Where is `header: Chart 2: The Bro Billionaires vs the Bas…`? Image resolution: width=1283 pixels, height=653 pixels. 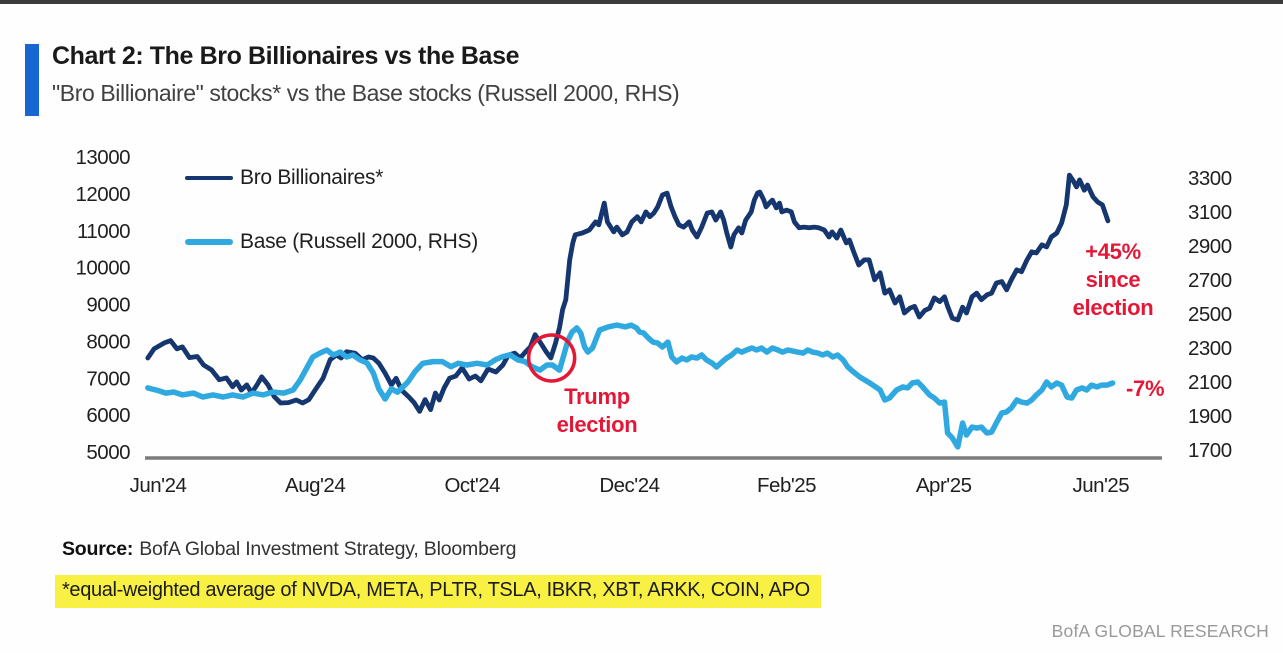
header: Chart 2: The Bro Billionaires vs the Bas… is located at coordinates (502, 74).